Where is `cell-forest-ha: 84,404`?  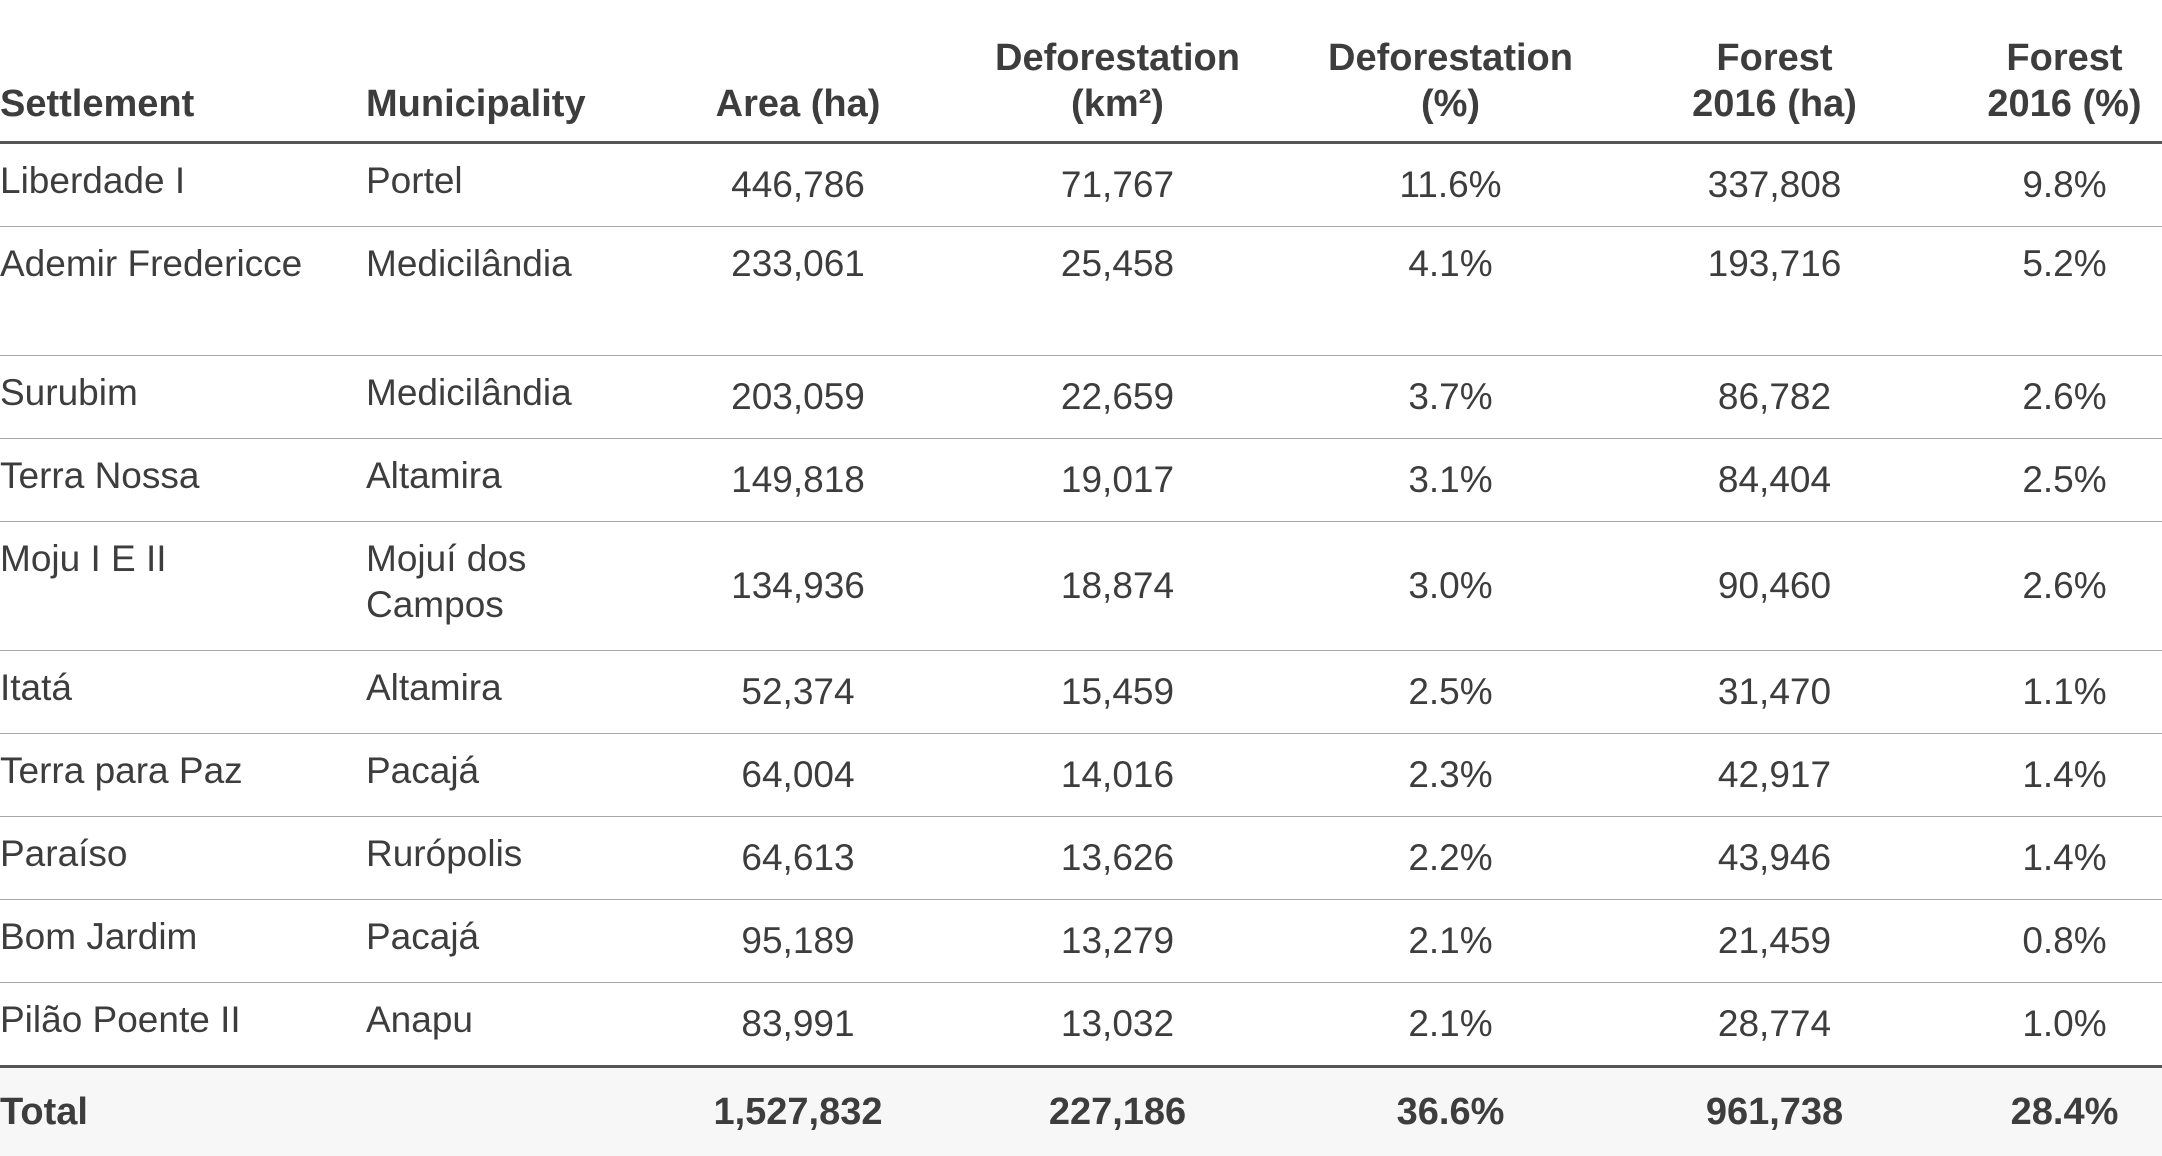
cell-forest-ha: 84,404 is located at coordinates (1774, 480).